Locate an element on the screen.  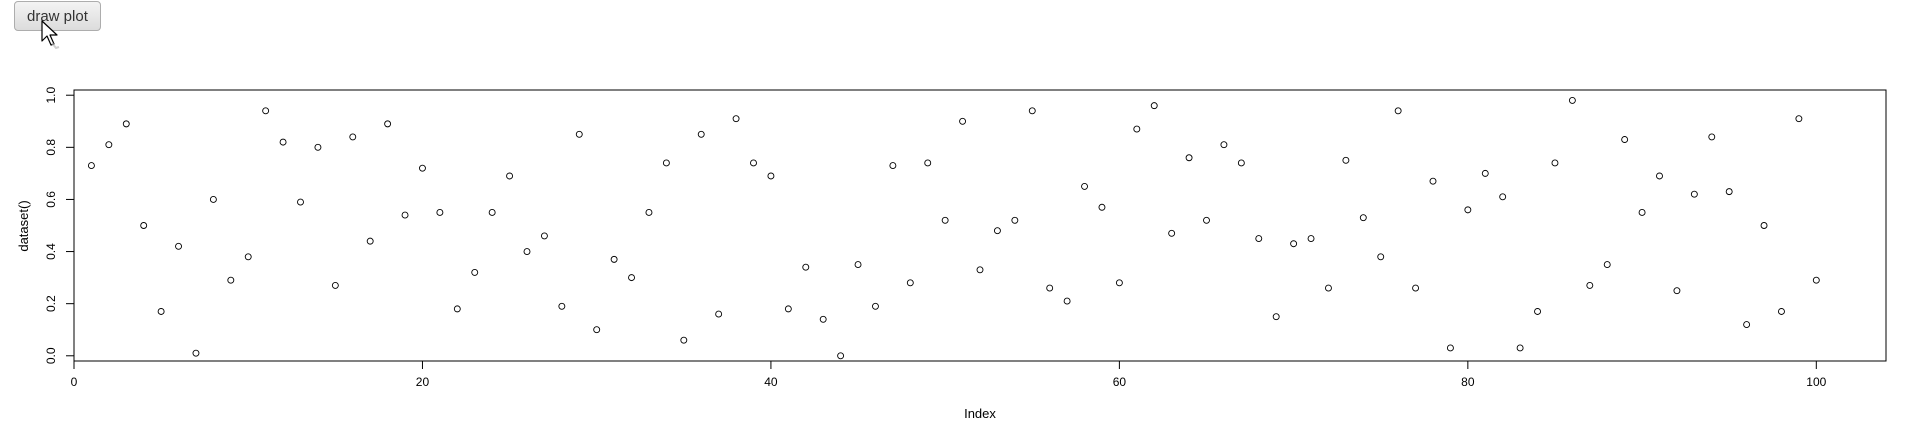
x-tick-label: 80 is located at coordinates (1468, 382).